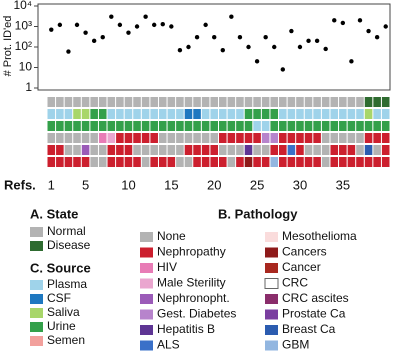 This screenshot has height=354, width=394. What do you see at coordinates (128, 184) in the screenshot?
I see `x-tick-label: 10` at bounding box center [128, 184].